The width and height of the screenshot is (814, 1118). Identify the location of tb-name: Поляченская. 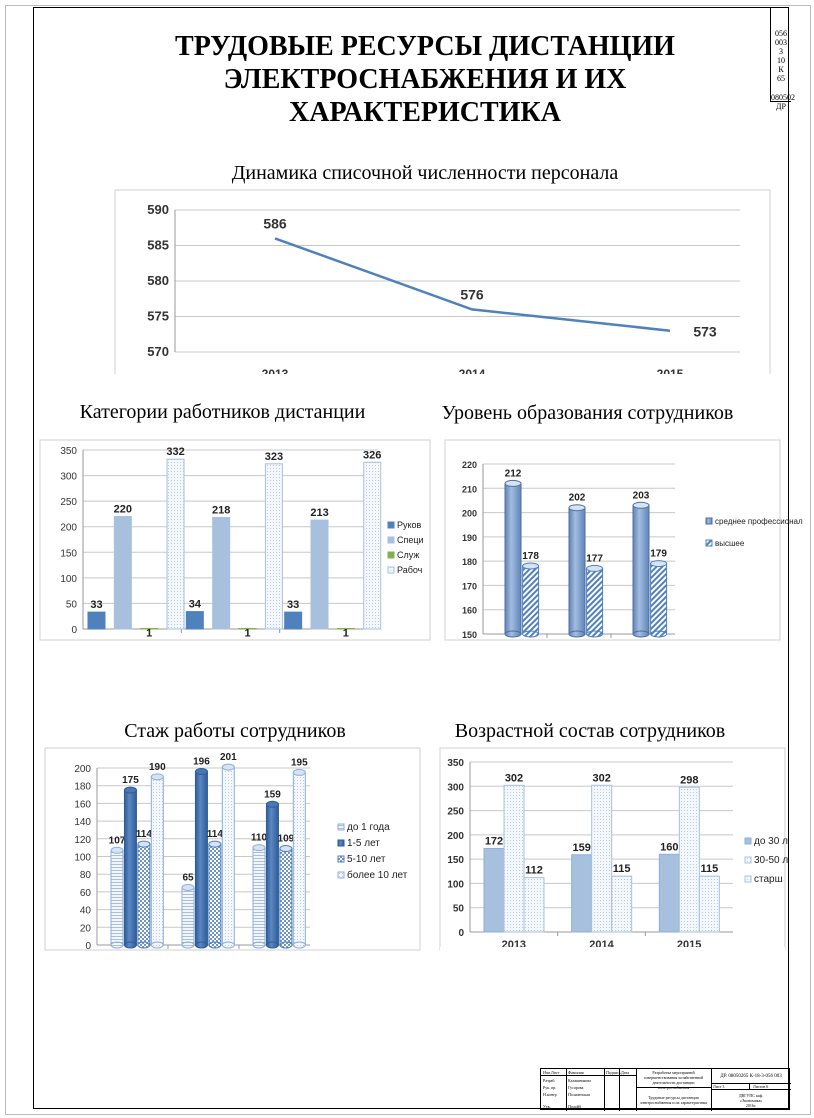
(579, 1094).